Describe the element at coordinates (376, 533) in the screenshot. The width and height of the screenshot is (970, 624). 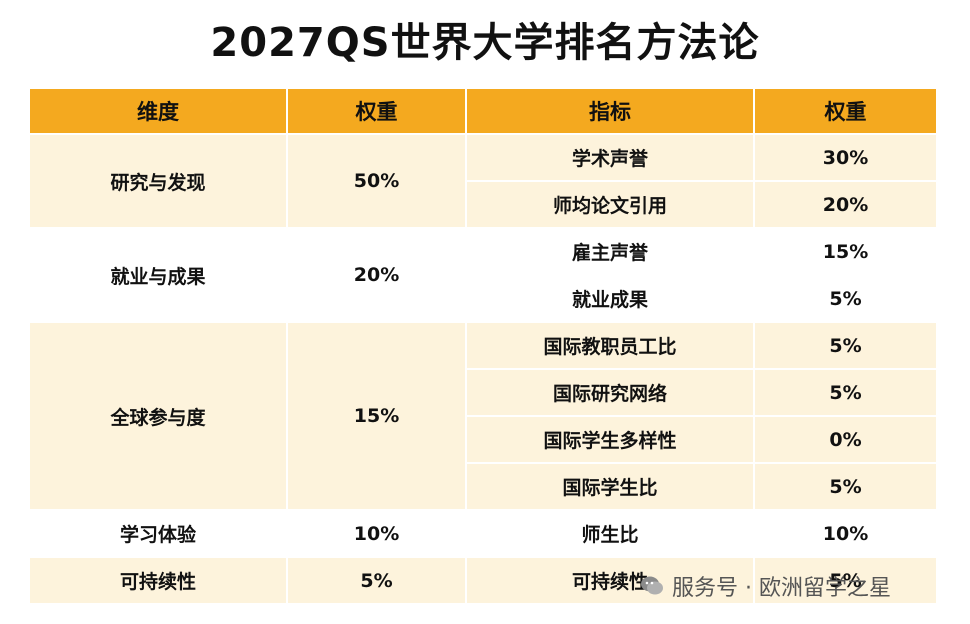
I see `dimension-weight: 10%` at that location.